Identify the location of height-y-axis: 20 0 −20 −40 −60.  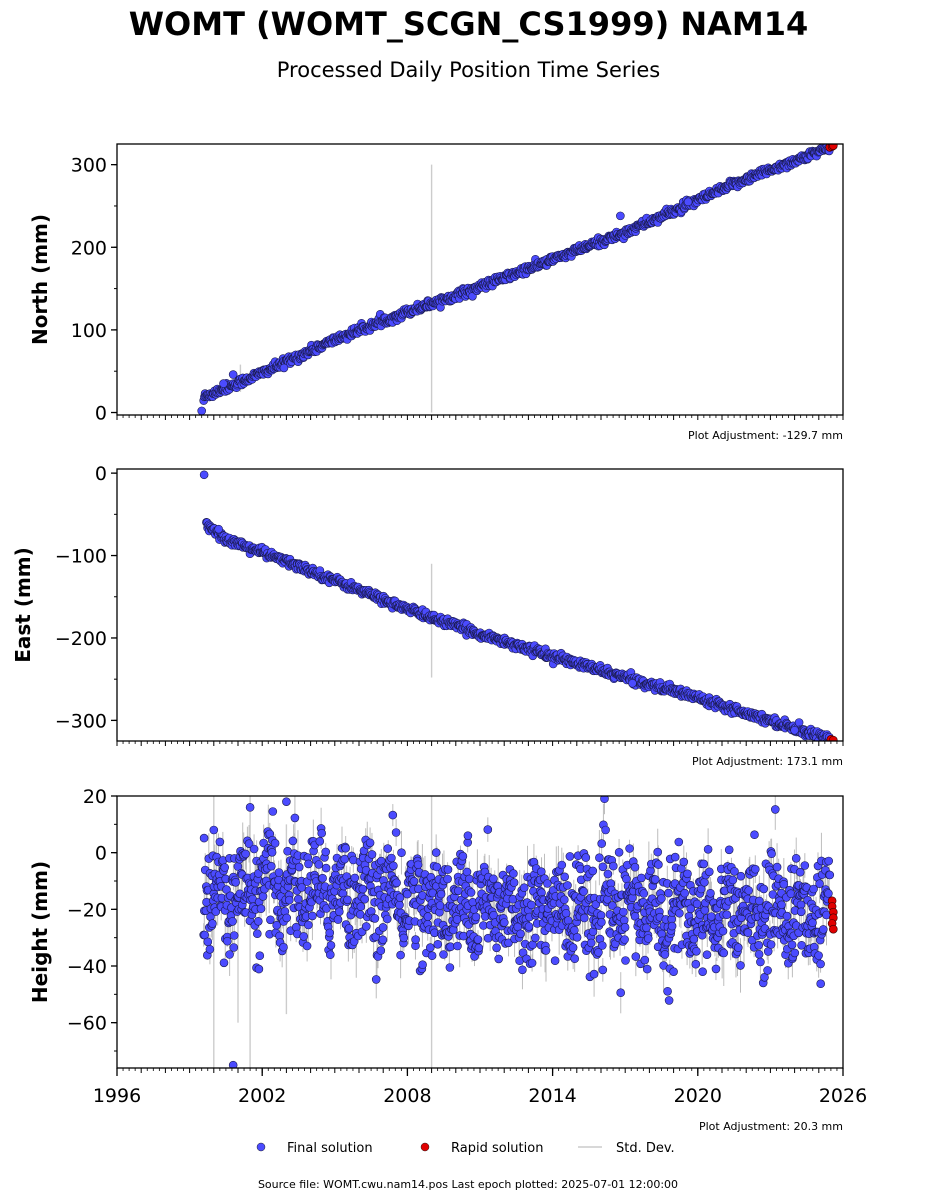
(92, 919).